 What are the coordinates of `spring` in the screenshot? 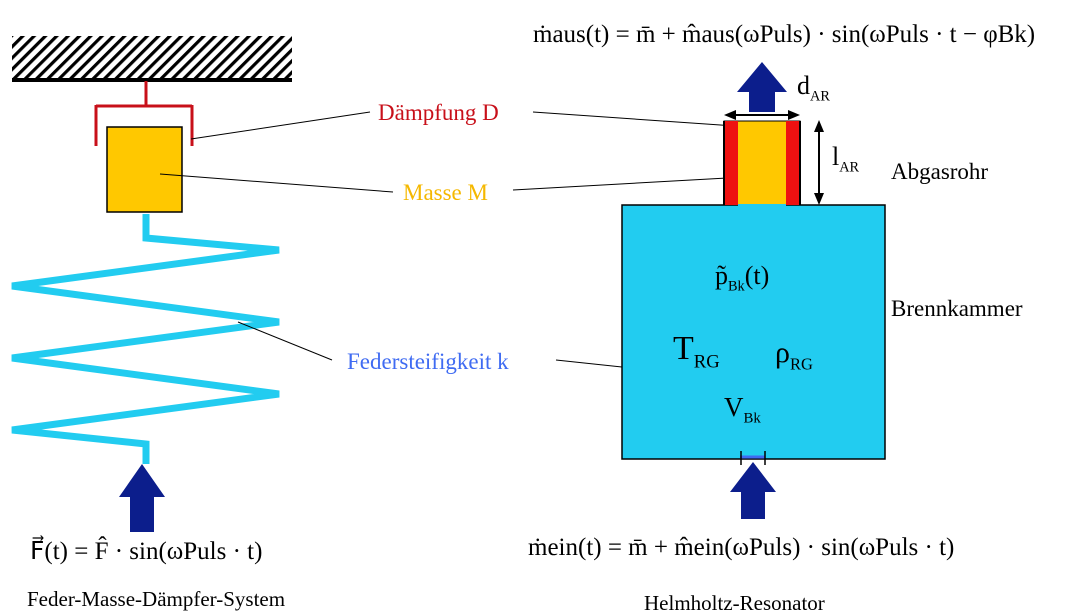 It's located at (145, 339).